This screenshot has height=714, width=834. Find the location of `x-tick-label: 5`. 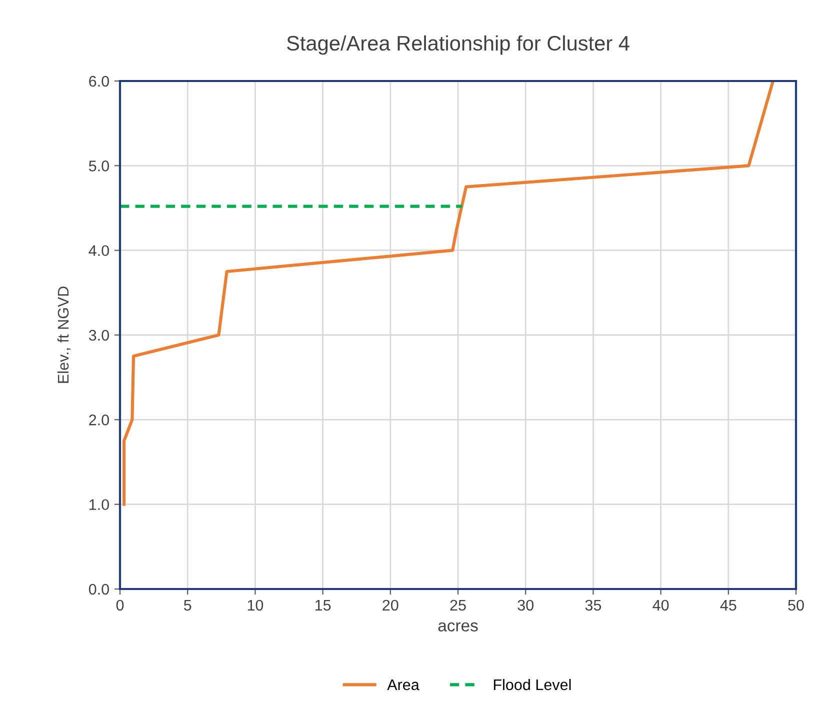

x-tick-label: 5 is located at coordinates (188, 605).